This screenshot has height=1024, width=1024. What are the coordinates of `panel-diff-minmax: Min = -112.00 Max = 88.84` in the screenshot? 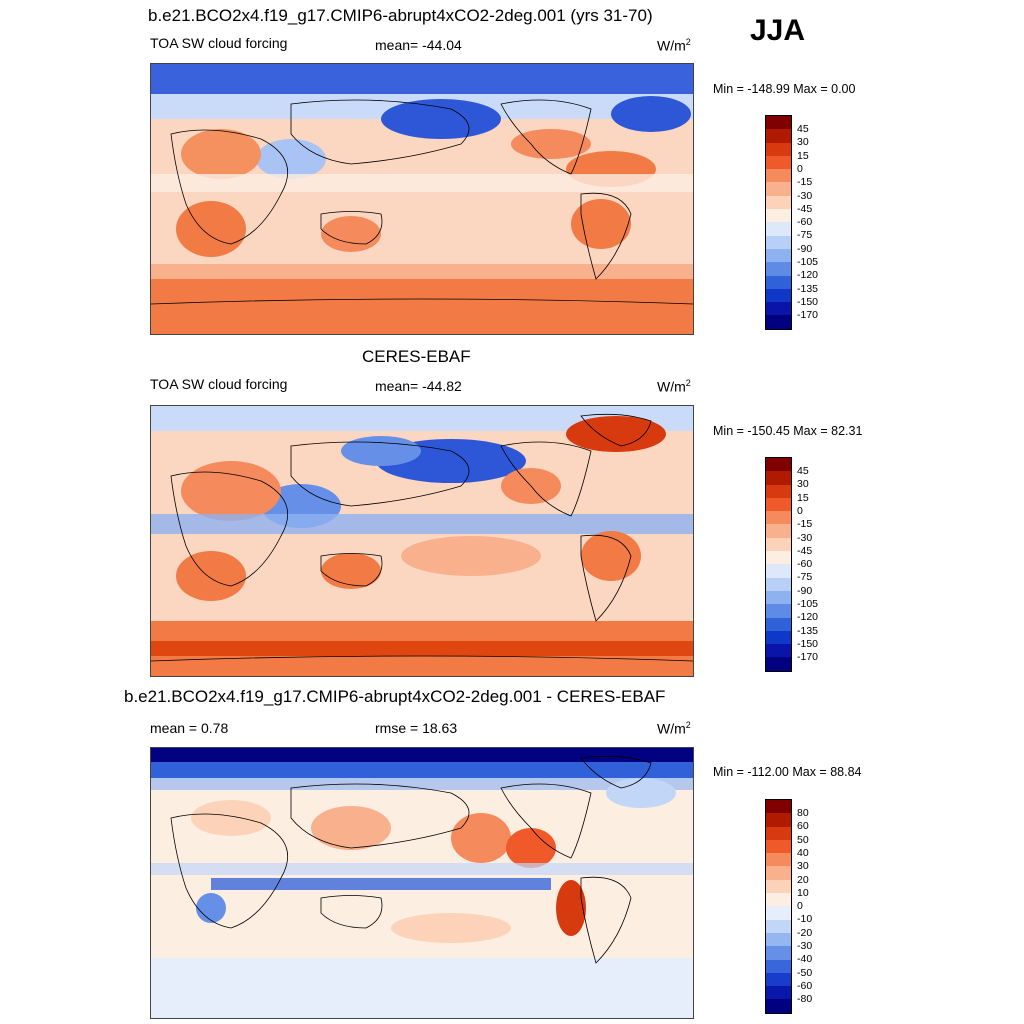 It's located at (787, 772).